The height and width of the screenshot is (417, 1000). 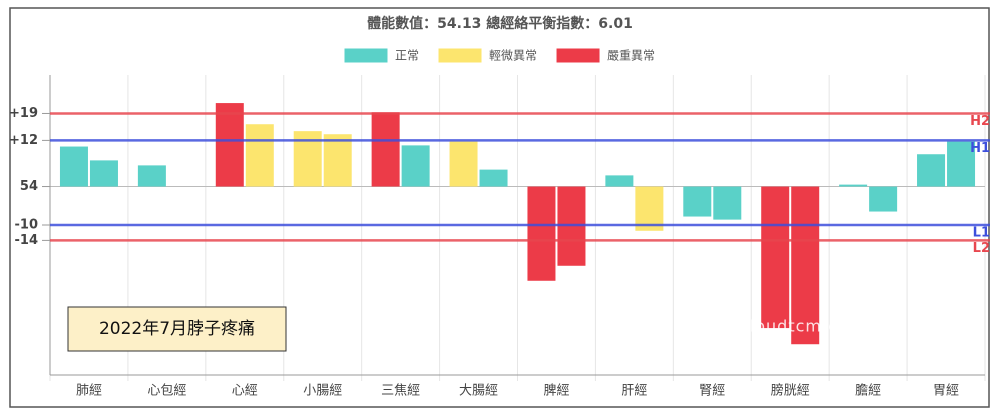 What do you see at coordinates (868, 391) in the screenshot?
I see `x-tick-label: 膽經` at bounding box center [868, 391].